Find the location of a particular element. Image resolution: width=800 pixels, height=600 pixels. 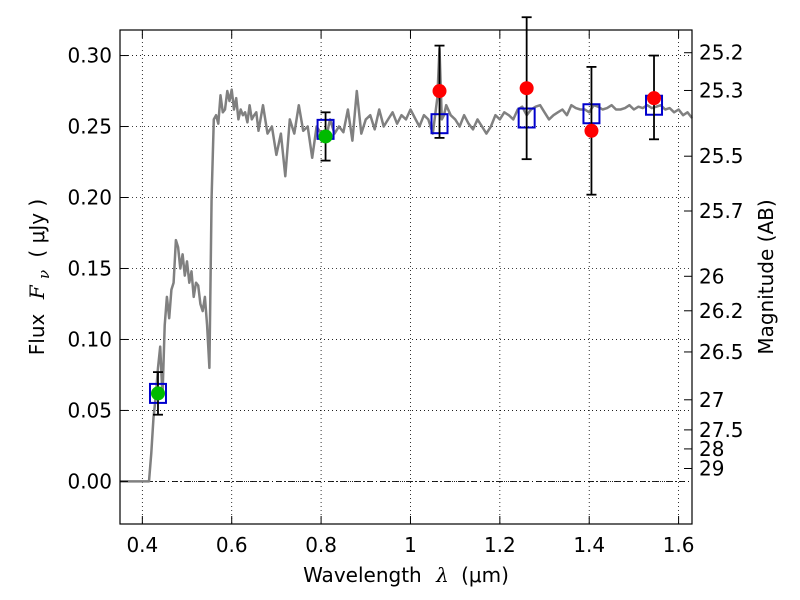

x-axis-label: Wavelength λ (μm) is located at coordinates (406, 575).